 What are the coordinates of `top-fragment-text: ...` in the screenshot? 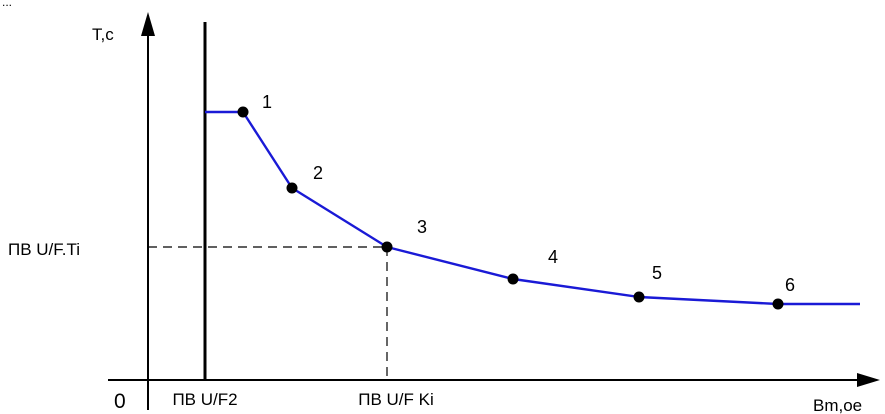 It's located at (7, 4).